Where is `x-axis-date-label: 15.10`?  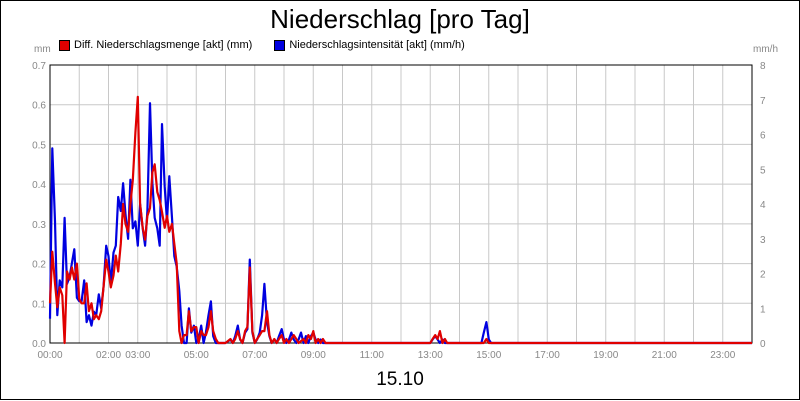
x-axis-date-label: 15.10 is located at coordinates (400, 379).